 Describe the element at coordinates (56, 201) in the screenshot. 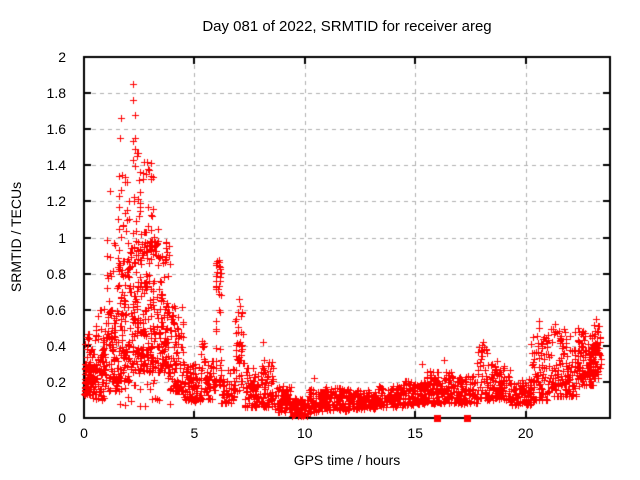

I see `y-tick-label: 1.2` at that location.